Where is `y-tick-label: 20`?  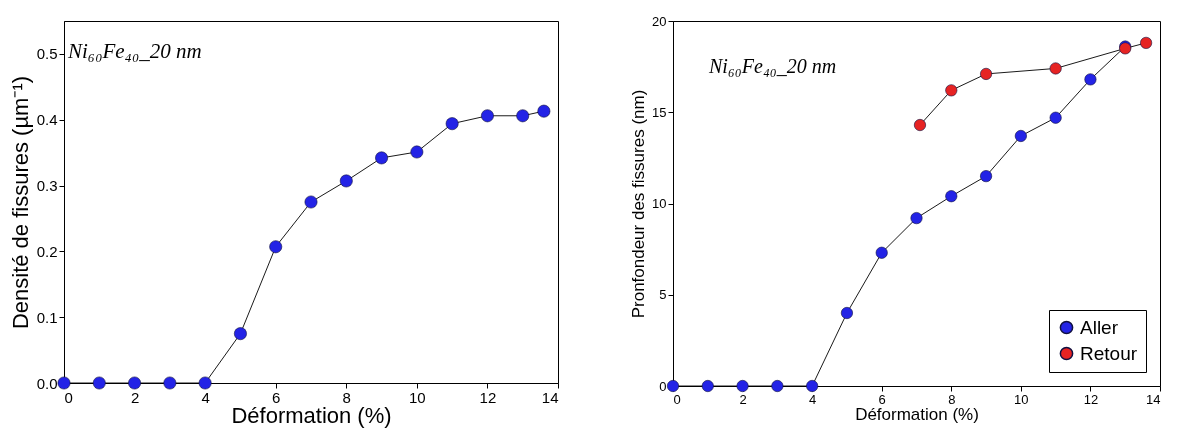 y-tick-label: 20 is located at coordinates (659, 21).